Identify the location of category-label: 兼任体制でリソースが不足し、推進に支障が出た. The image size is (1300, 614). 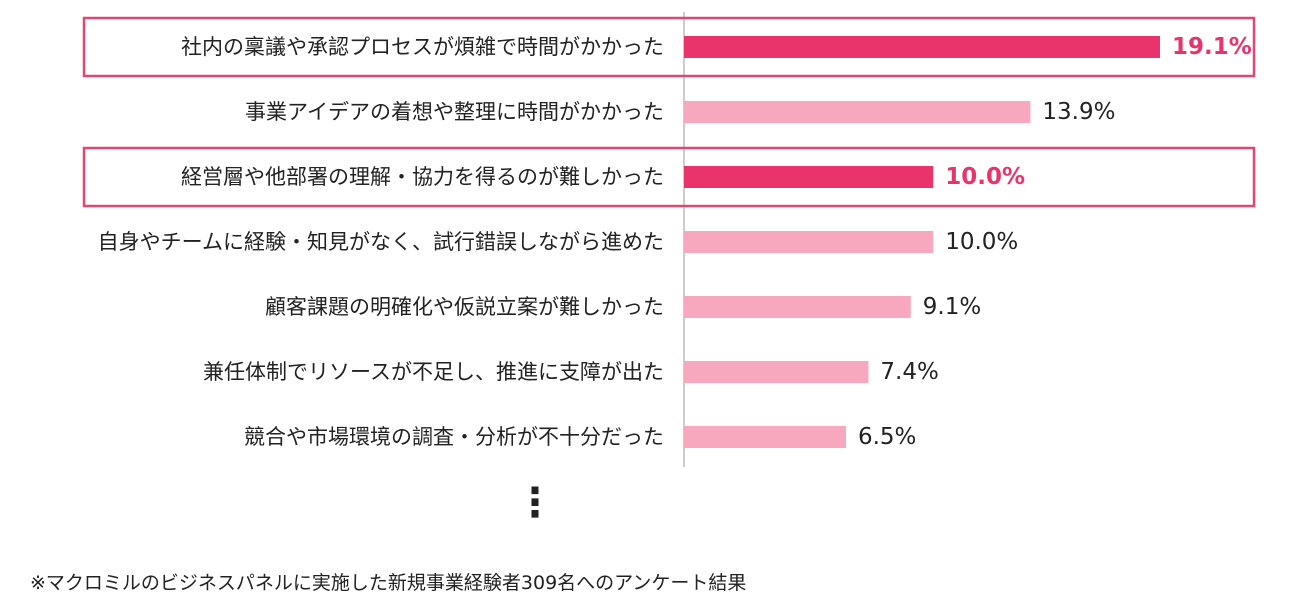
(433, 372).